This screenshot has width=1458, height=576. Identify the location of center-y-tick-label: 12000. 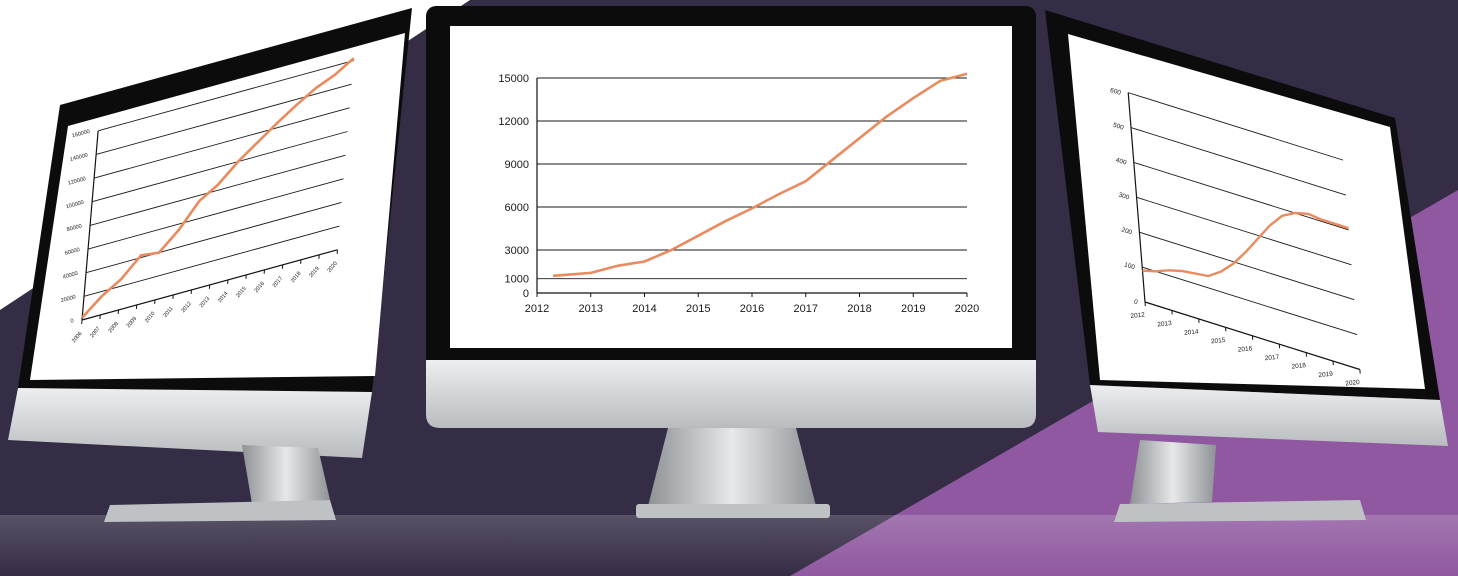
(513, 122).